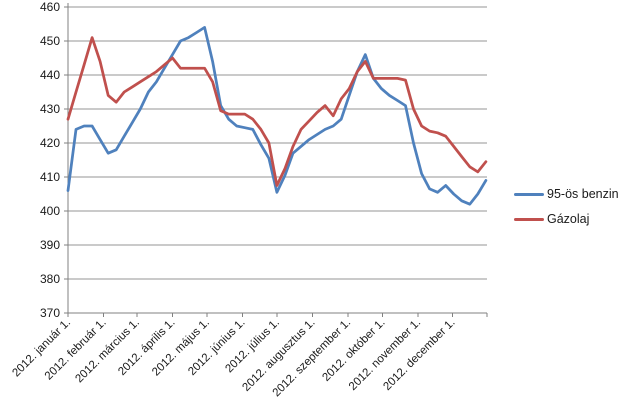 The height and width of the screenshot is (416, 624). I want to click on x-axis-label: 2012. október 1., so click(353, 350).